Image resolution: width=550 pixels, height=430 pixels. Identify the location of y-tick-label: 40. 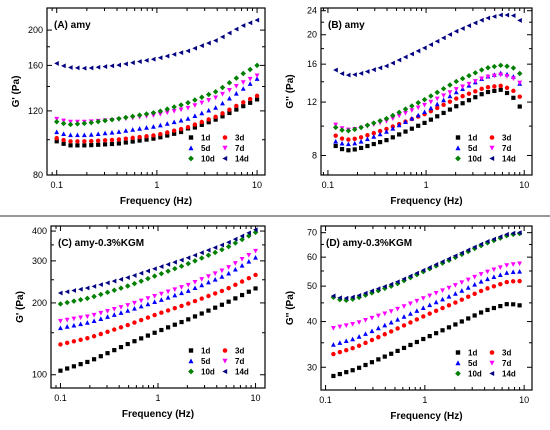
(312, 322).